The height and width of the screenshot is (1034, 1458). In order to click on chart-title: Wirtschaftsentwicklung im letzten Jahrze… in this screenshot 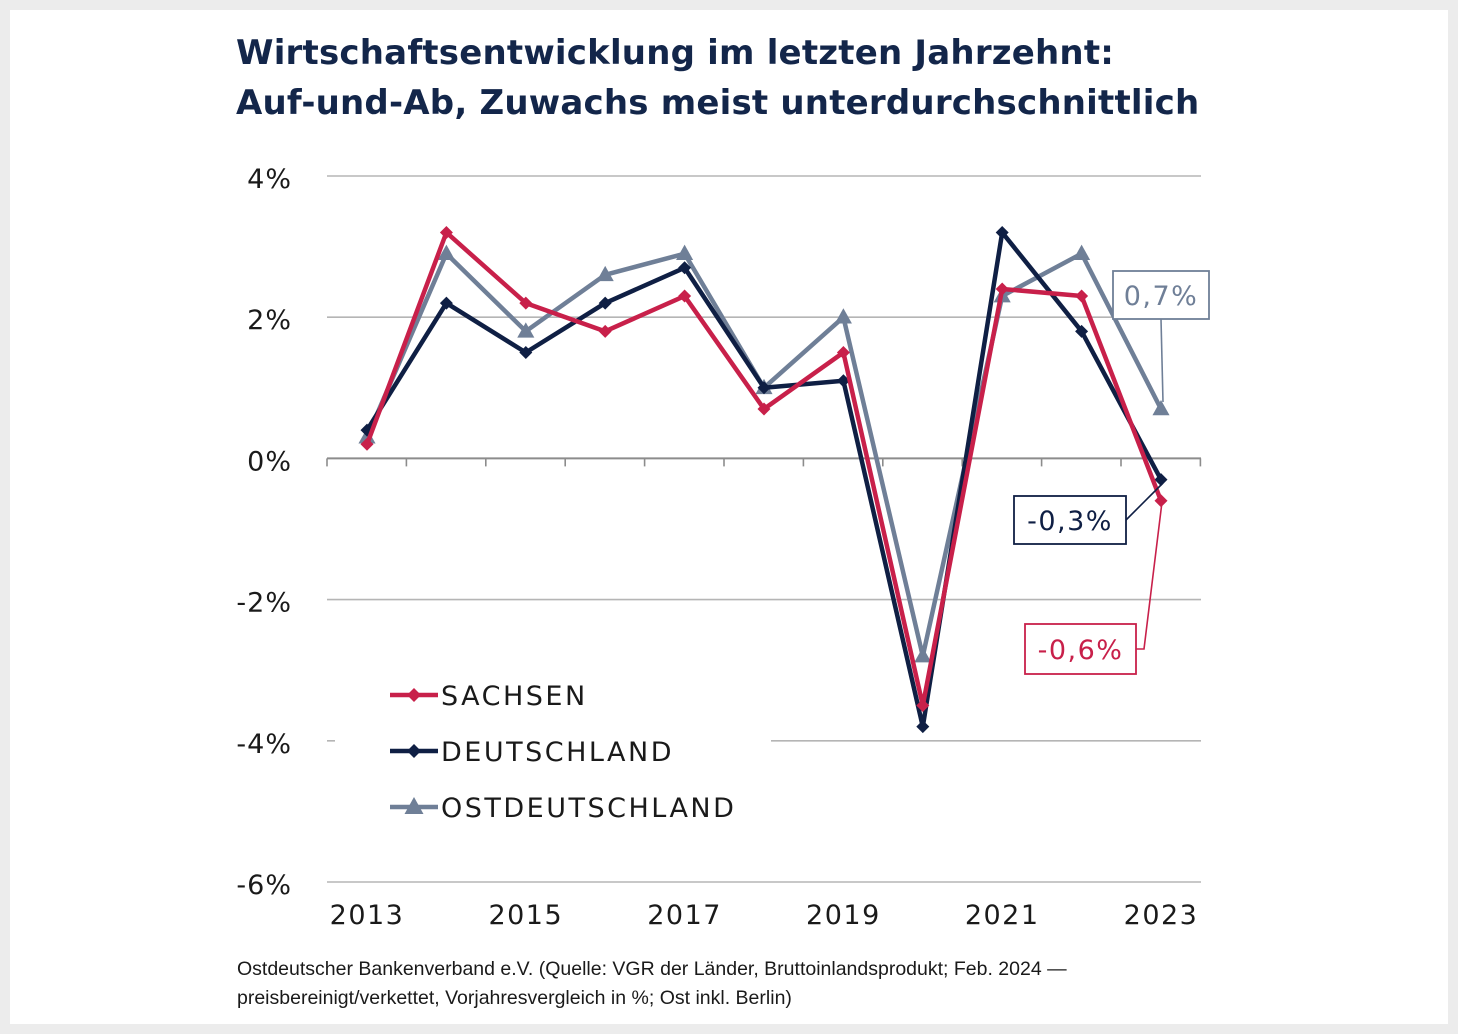, I will do `click(717, 78)`.